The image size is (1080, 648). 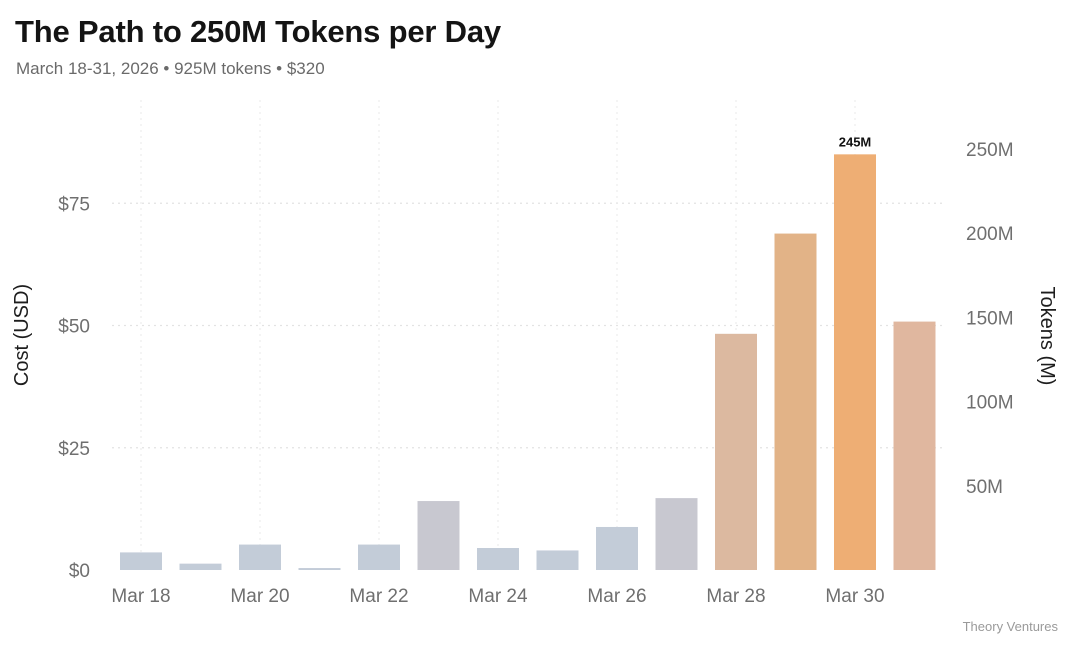 What do you see at coordinates (170, 68) in the screenshot?
I see `chart-subtitle: March 18-31, 2026 • 925M tokens • $320` at bounding box center [170, 68].